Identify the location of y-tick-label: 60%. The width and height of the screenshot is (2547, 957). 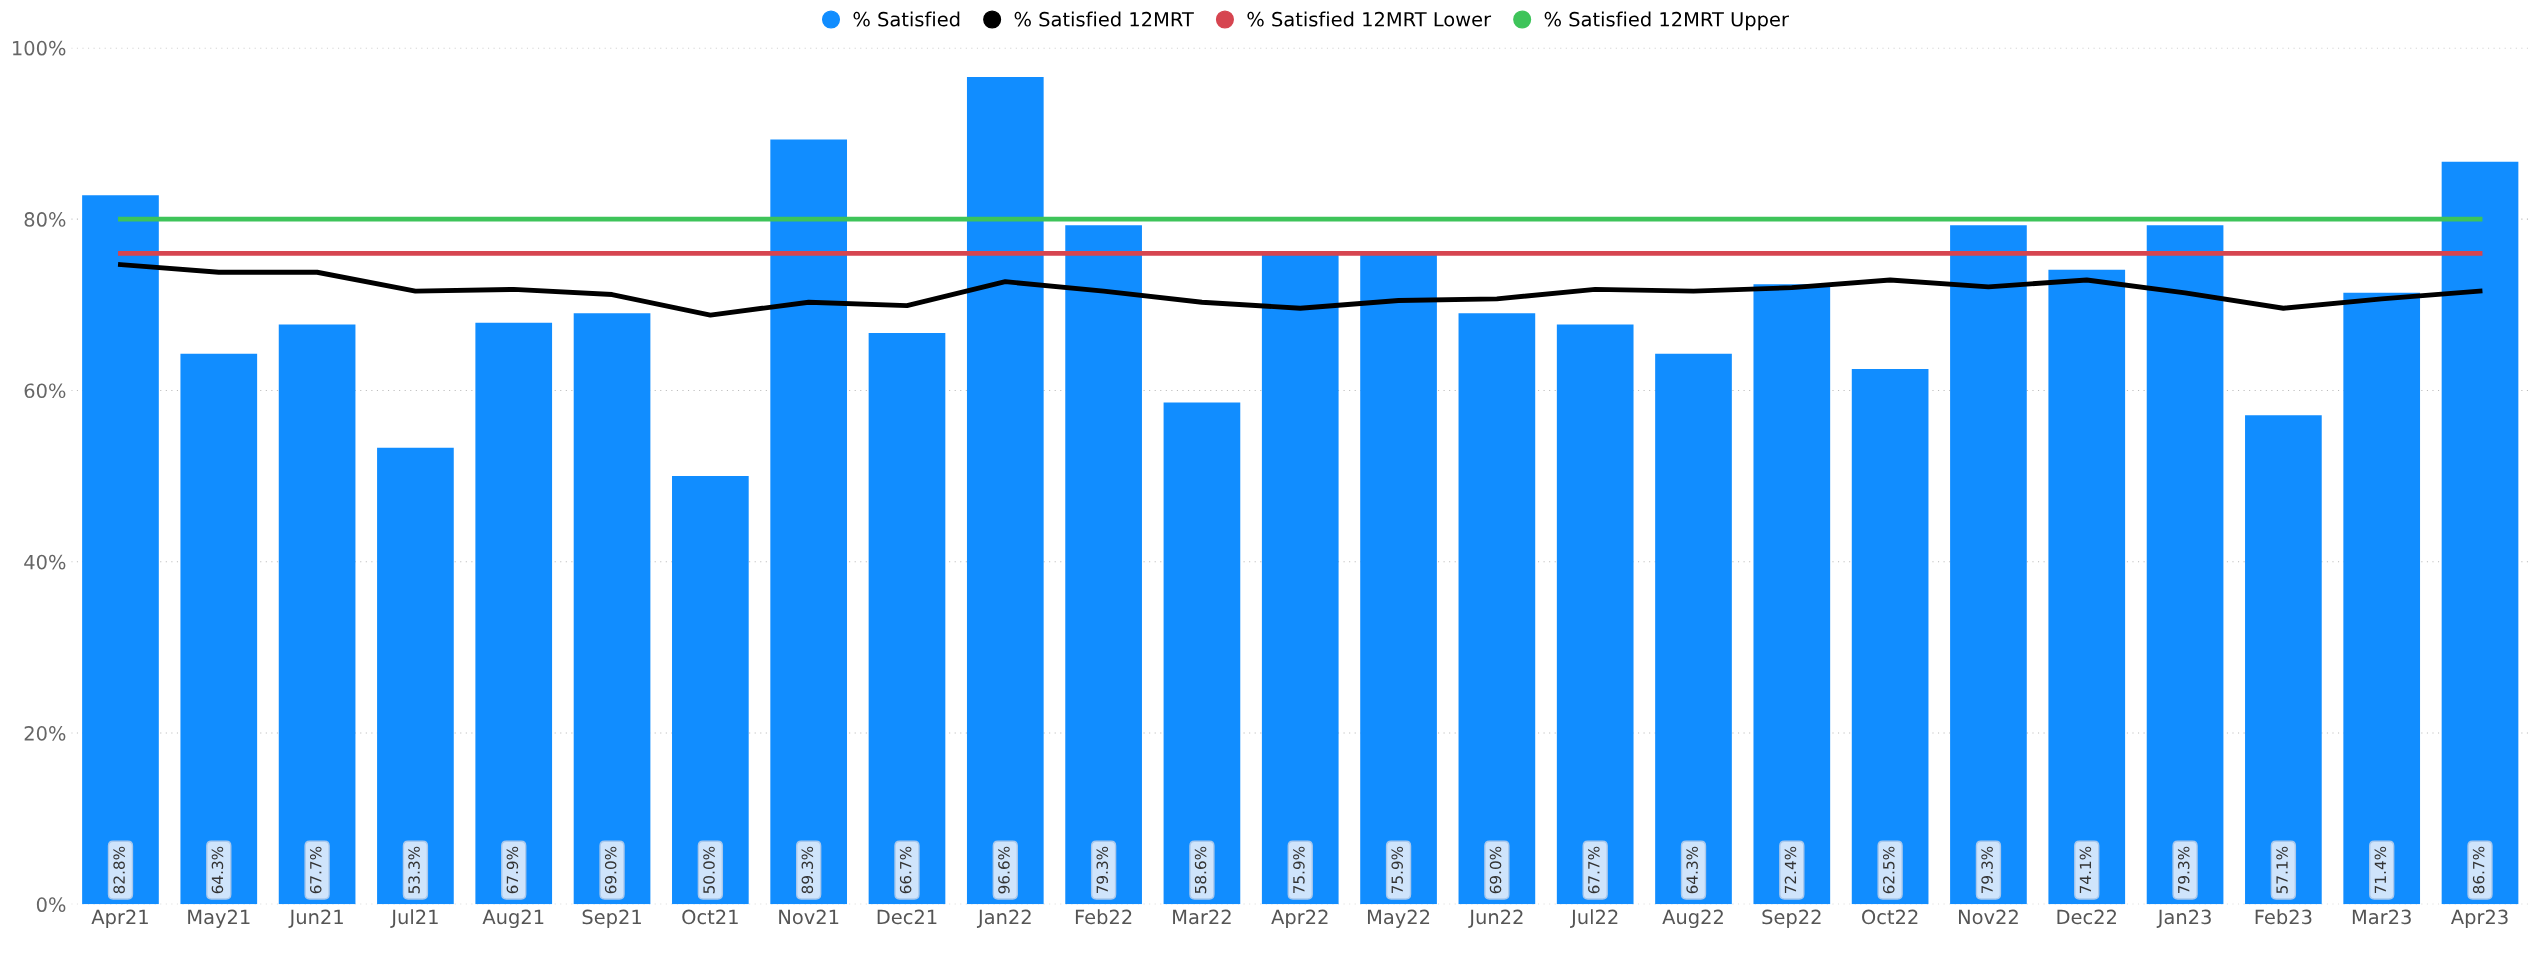
(45, 391).